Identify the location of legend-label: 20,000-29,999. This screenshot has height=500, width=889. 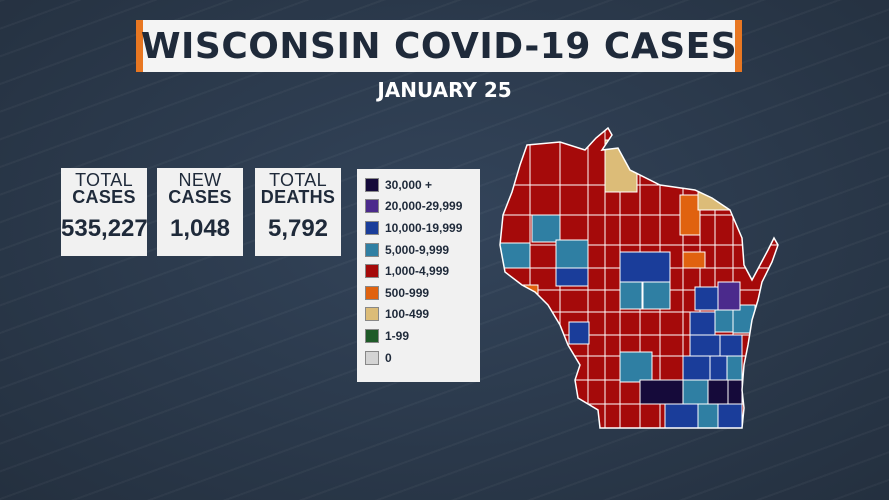
(424, 206).